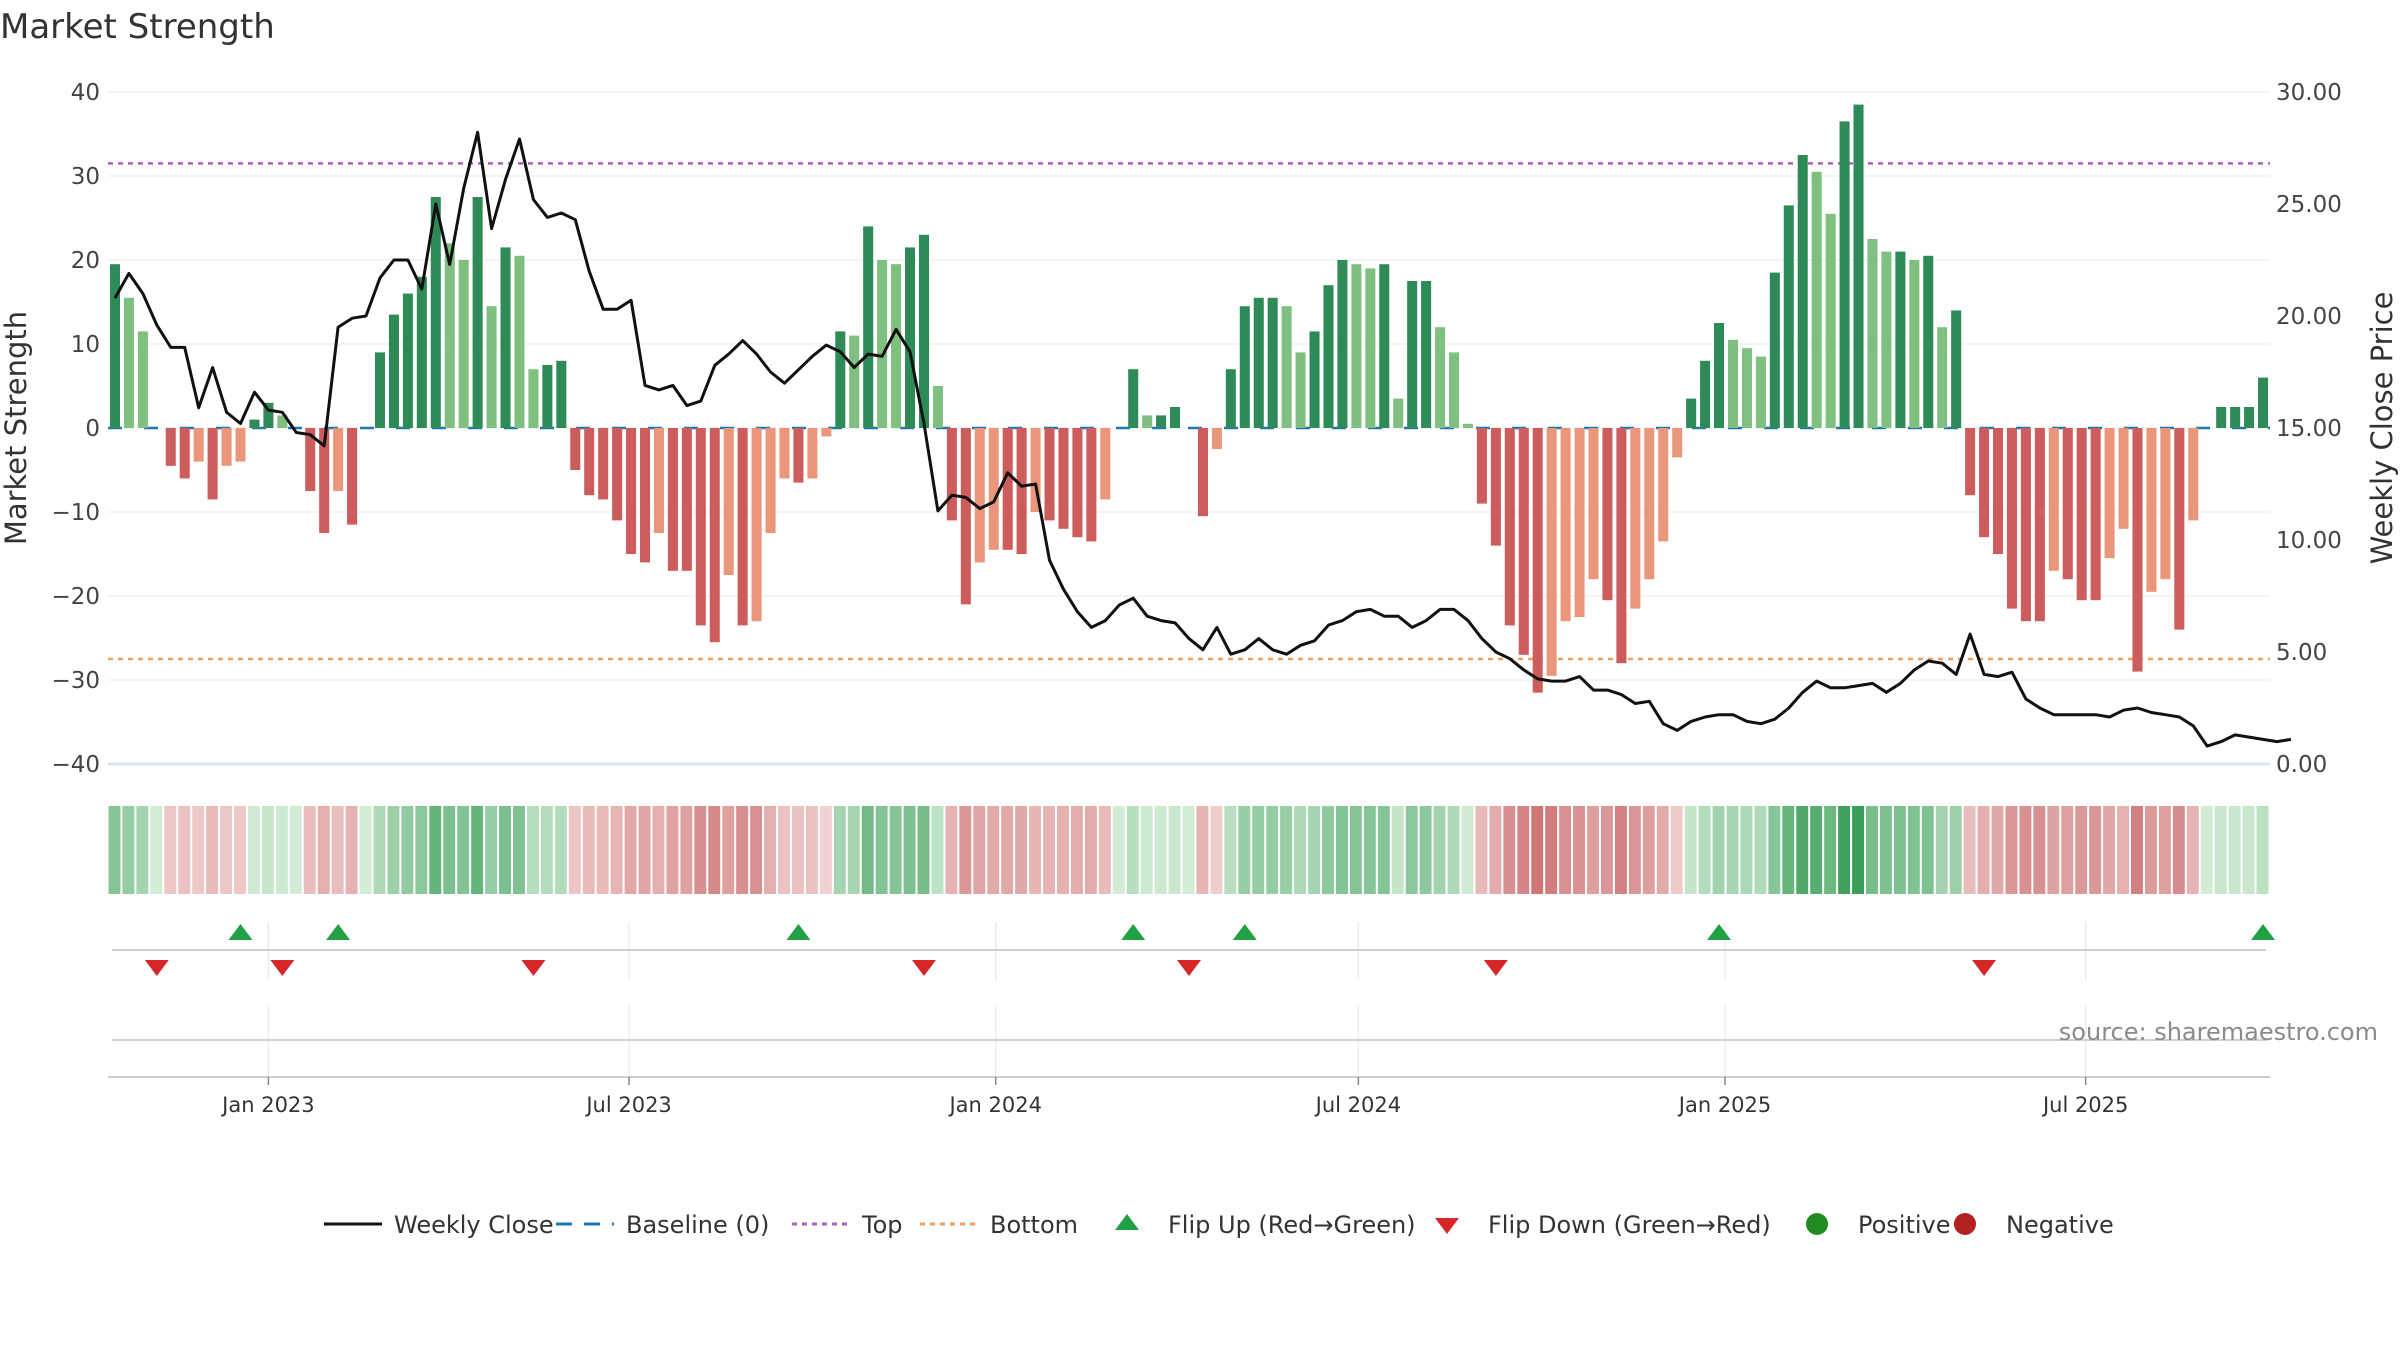 The height and width of the screenshot is (1350, 2400). I want to click on x-tick-label: Jan 2025, so click(1724, 1105).